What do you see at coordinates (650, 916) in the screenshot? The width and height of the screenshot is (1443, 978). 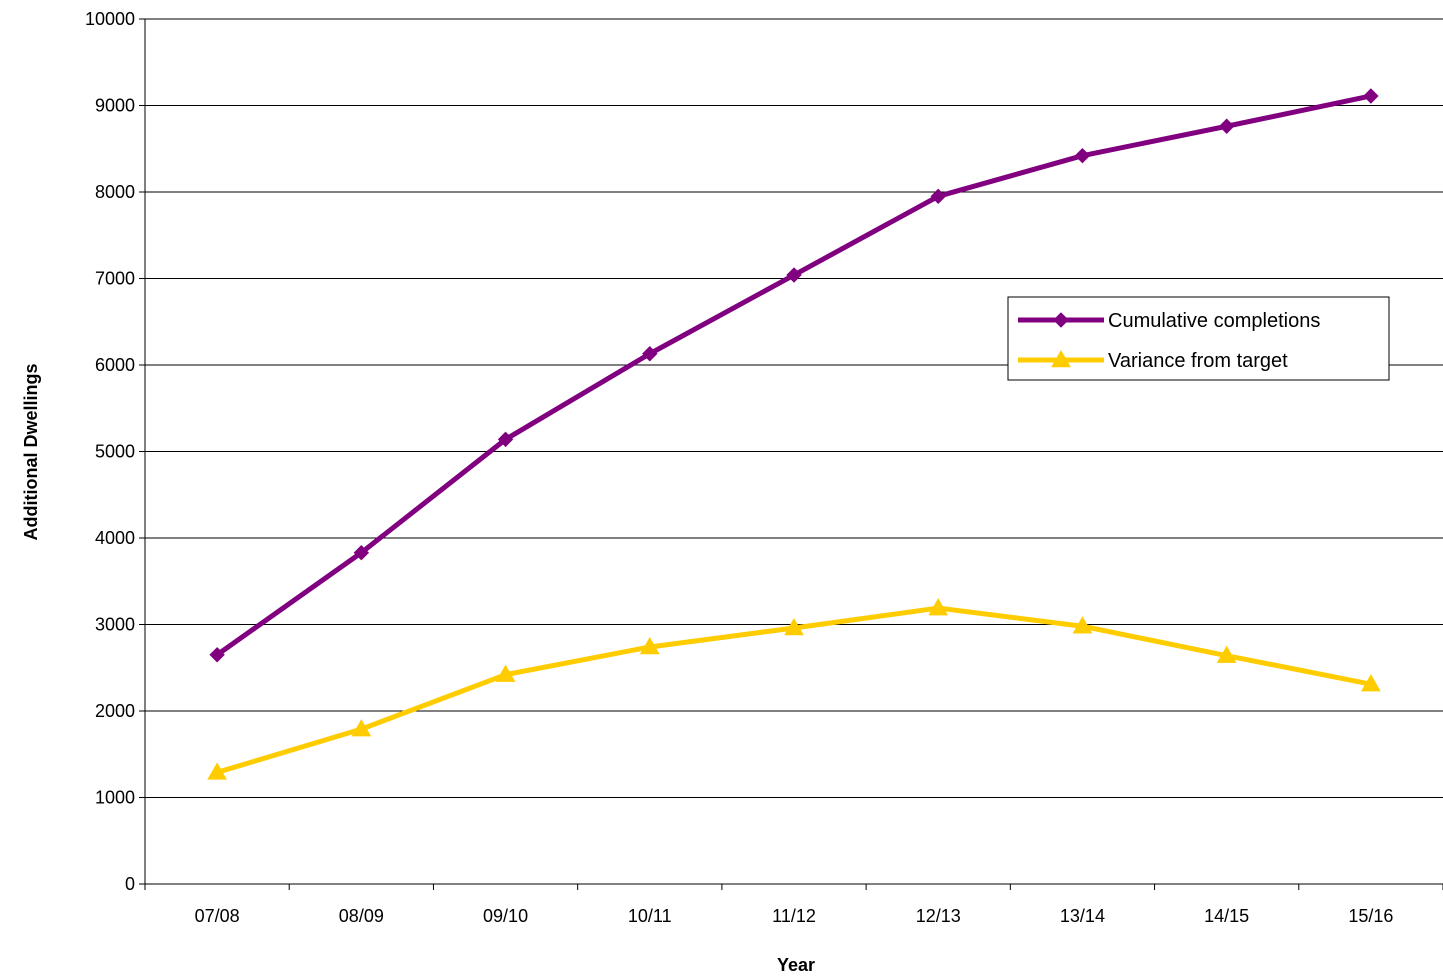 I see `x-tick-label: 10/11` at bounding box center [650, 916].